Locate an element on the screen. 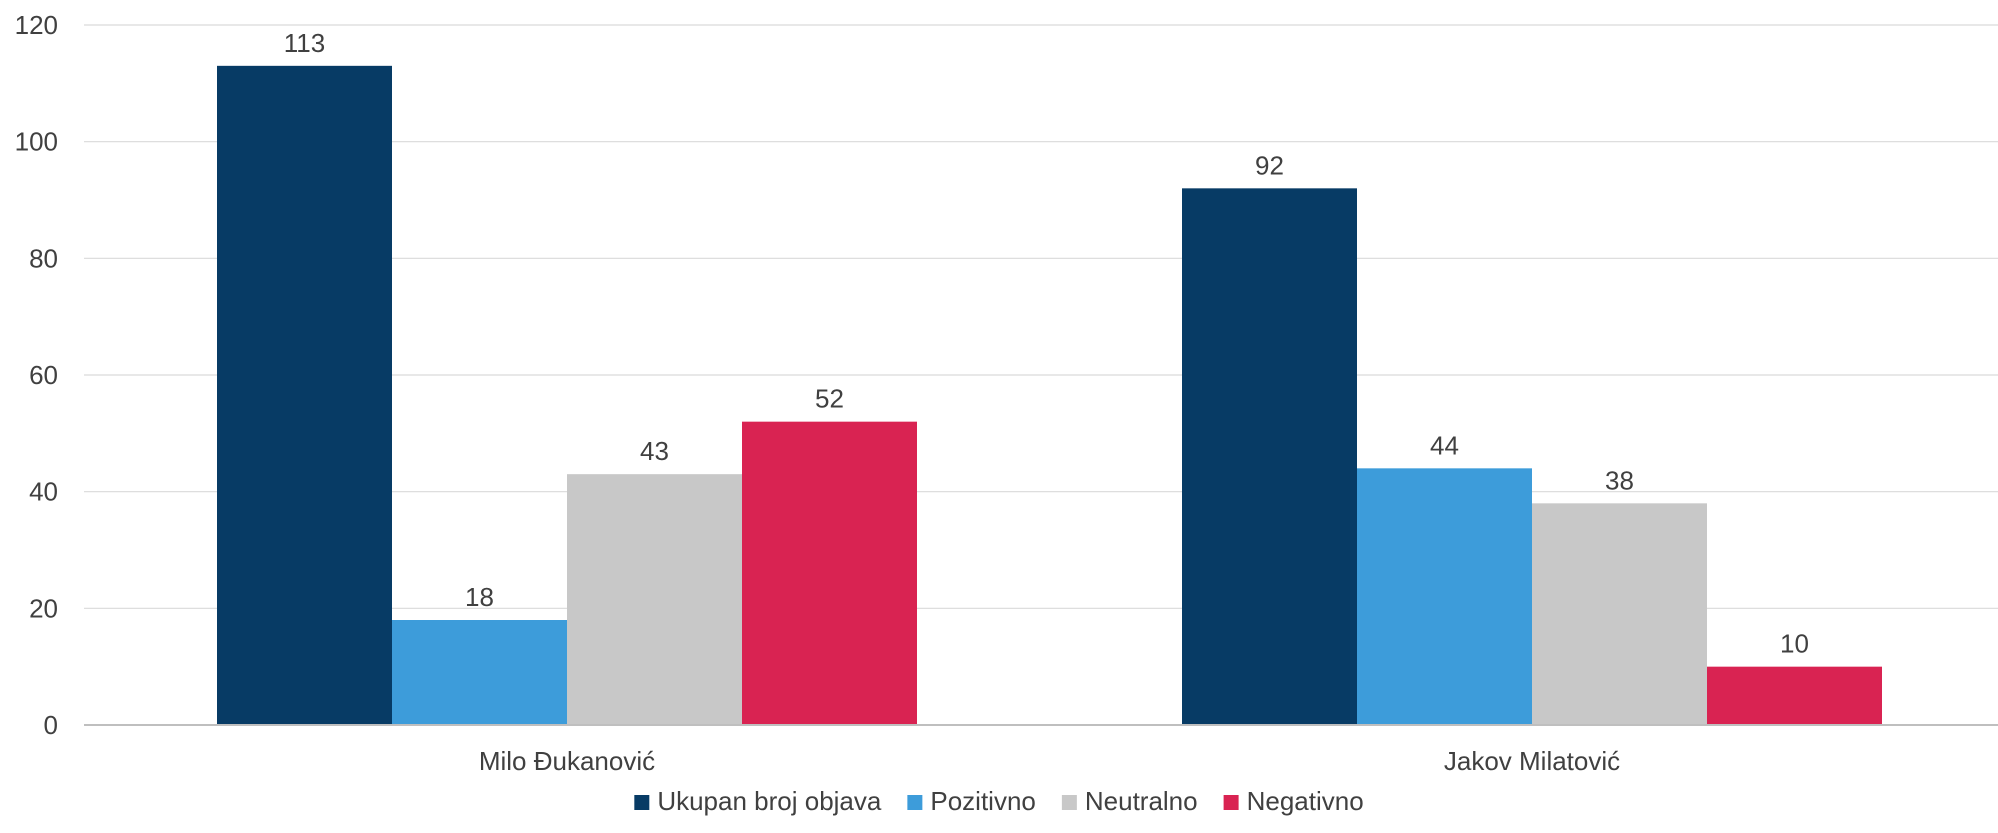  data-label: 18 is located at coordinates (479, 597).